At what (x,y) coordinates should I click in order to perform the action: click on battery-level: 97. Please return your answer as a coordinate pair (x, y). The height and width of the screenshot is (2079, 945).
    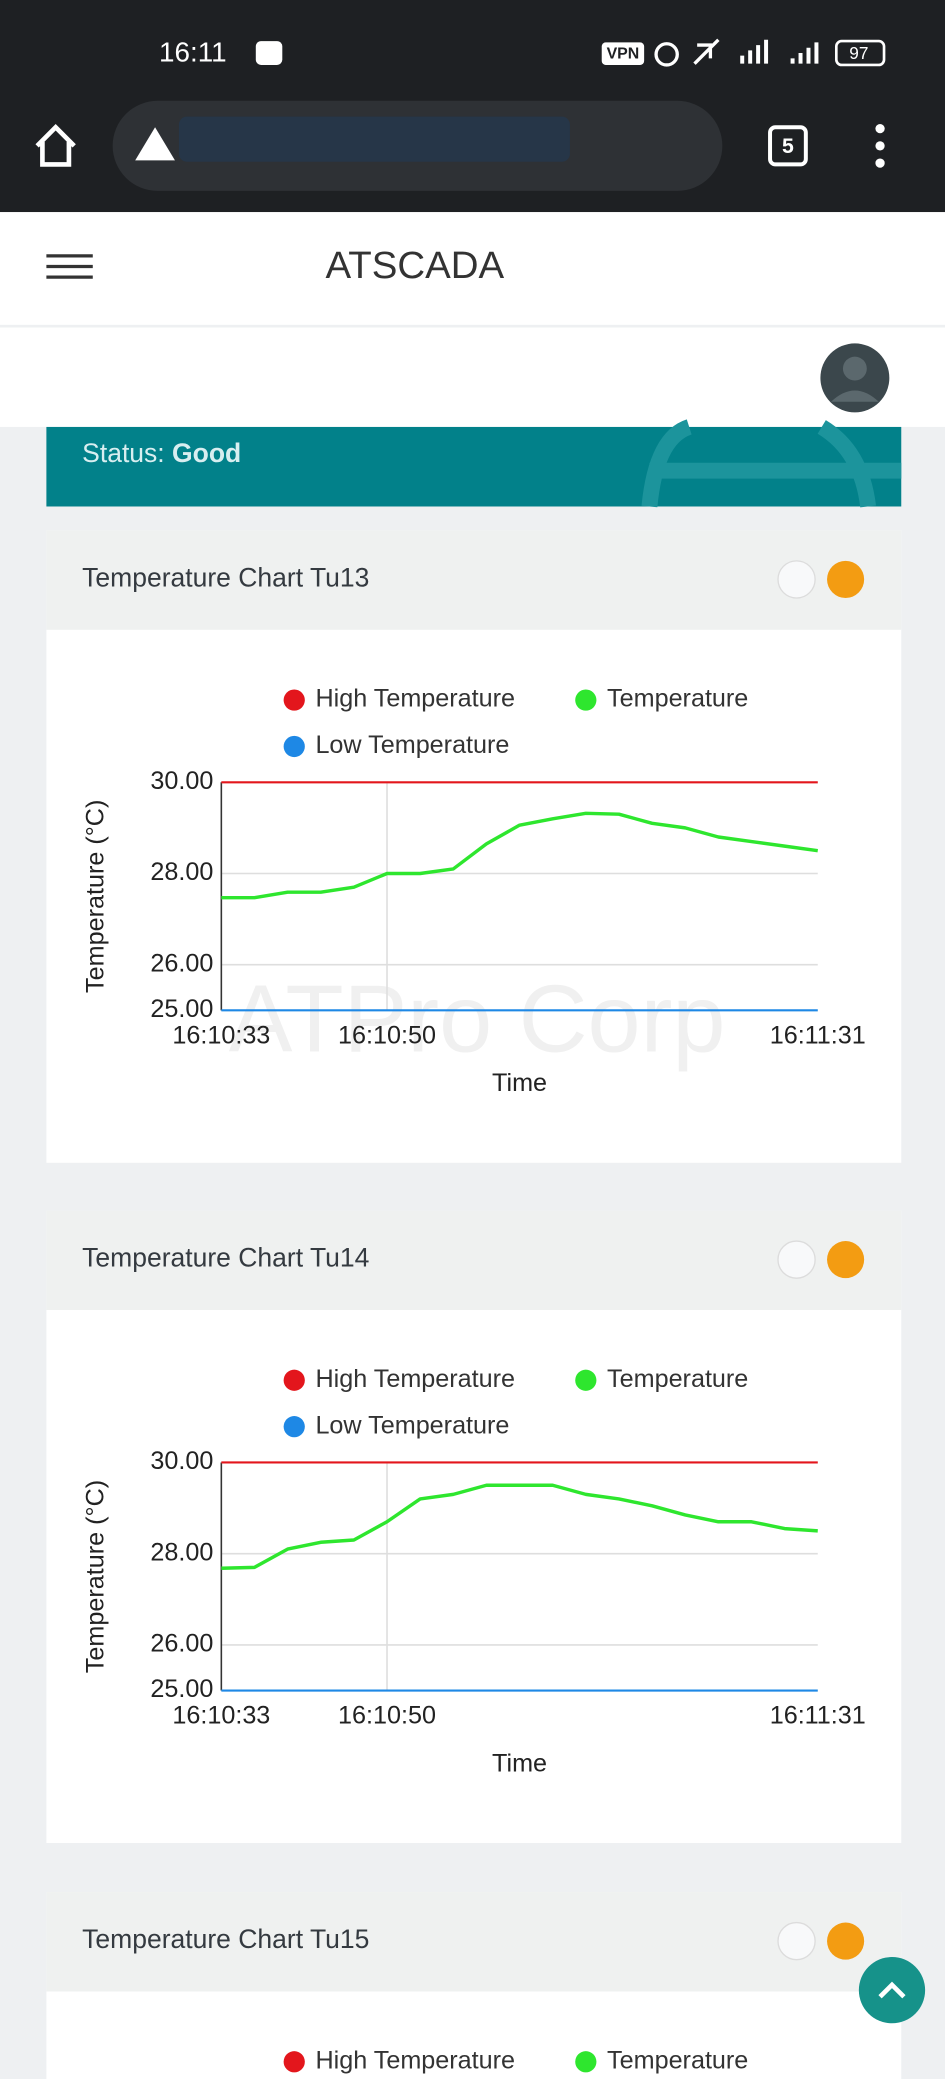
    Looking at the image, I should click on (858, 53).